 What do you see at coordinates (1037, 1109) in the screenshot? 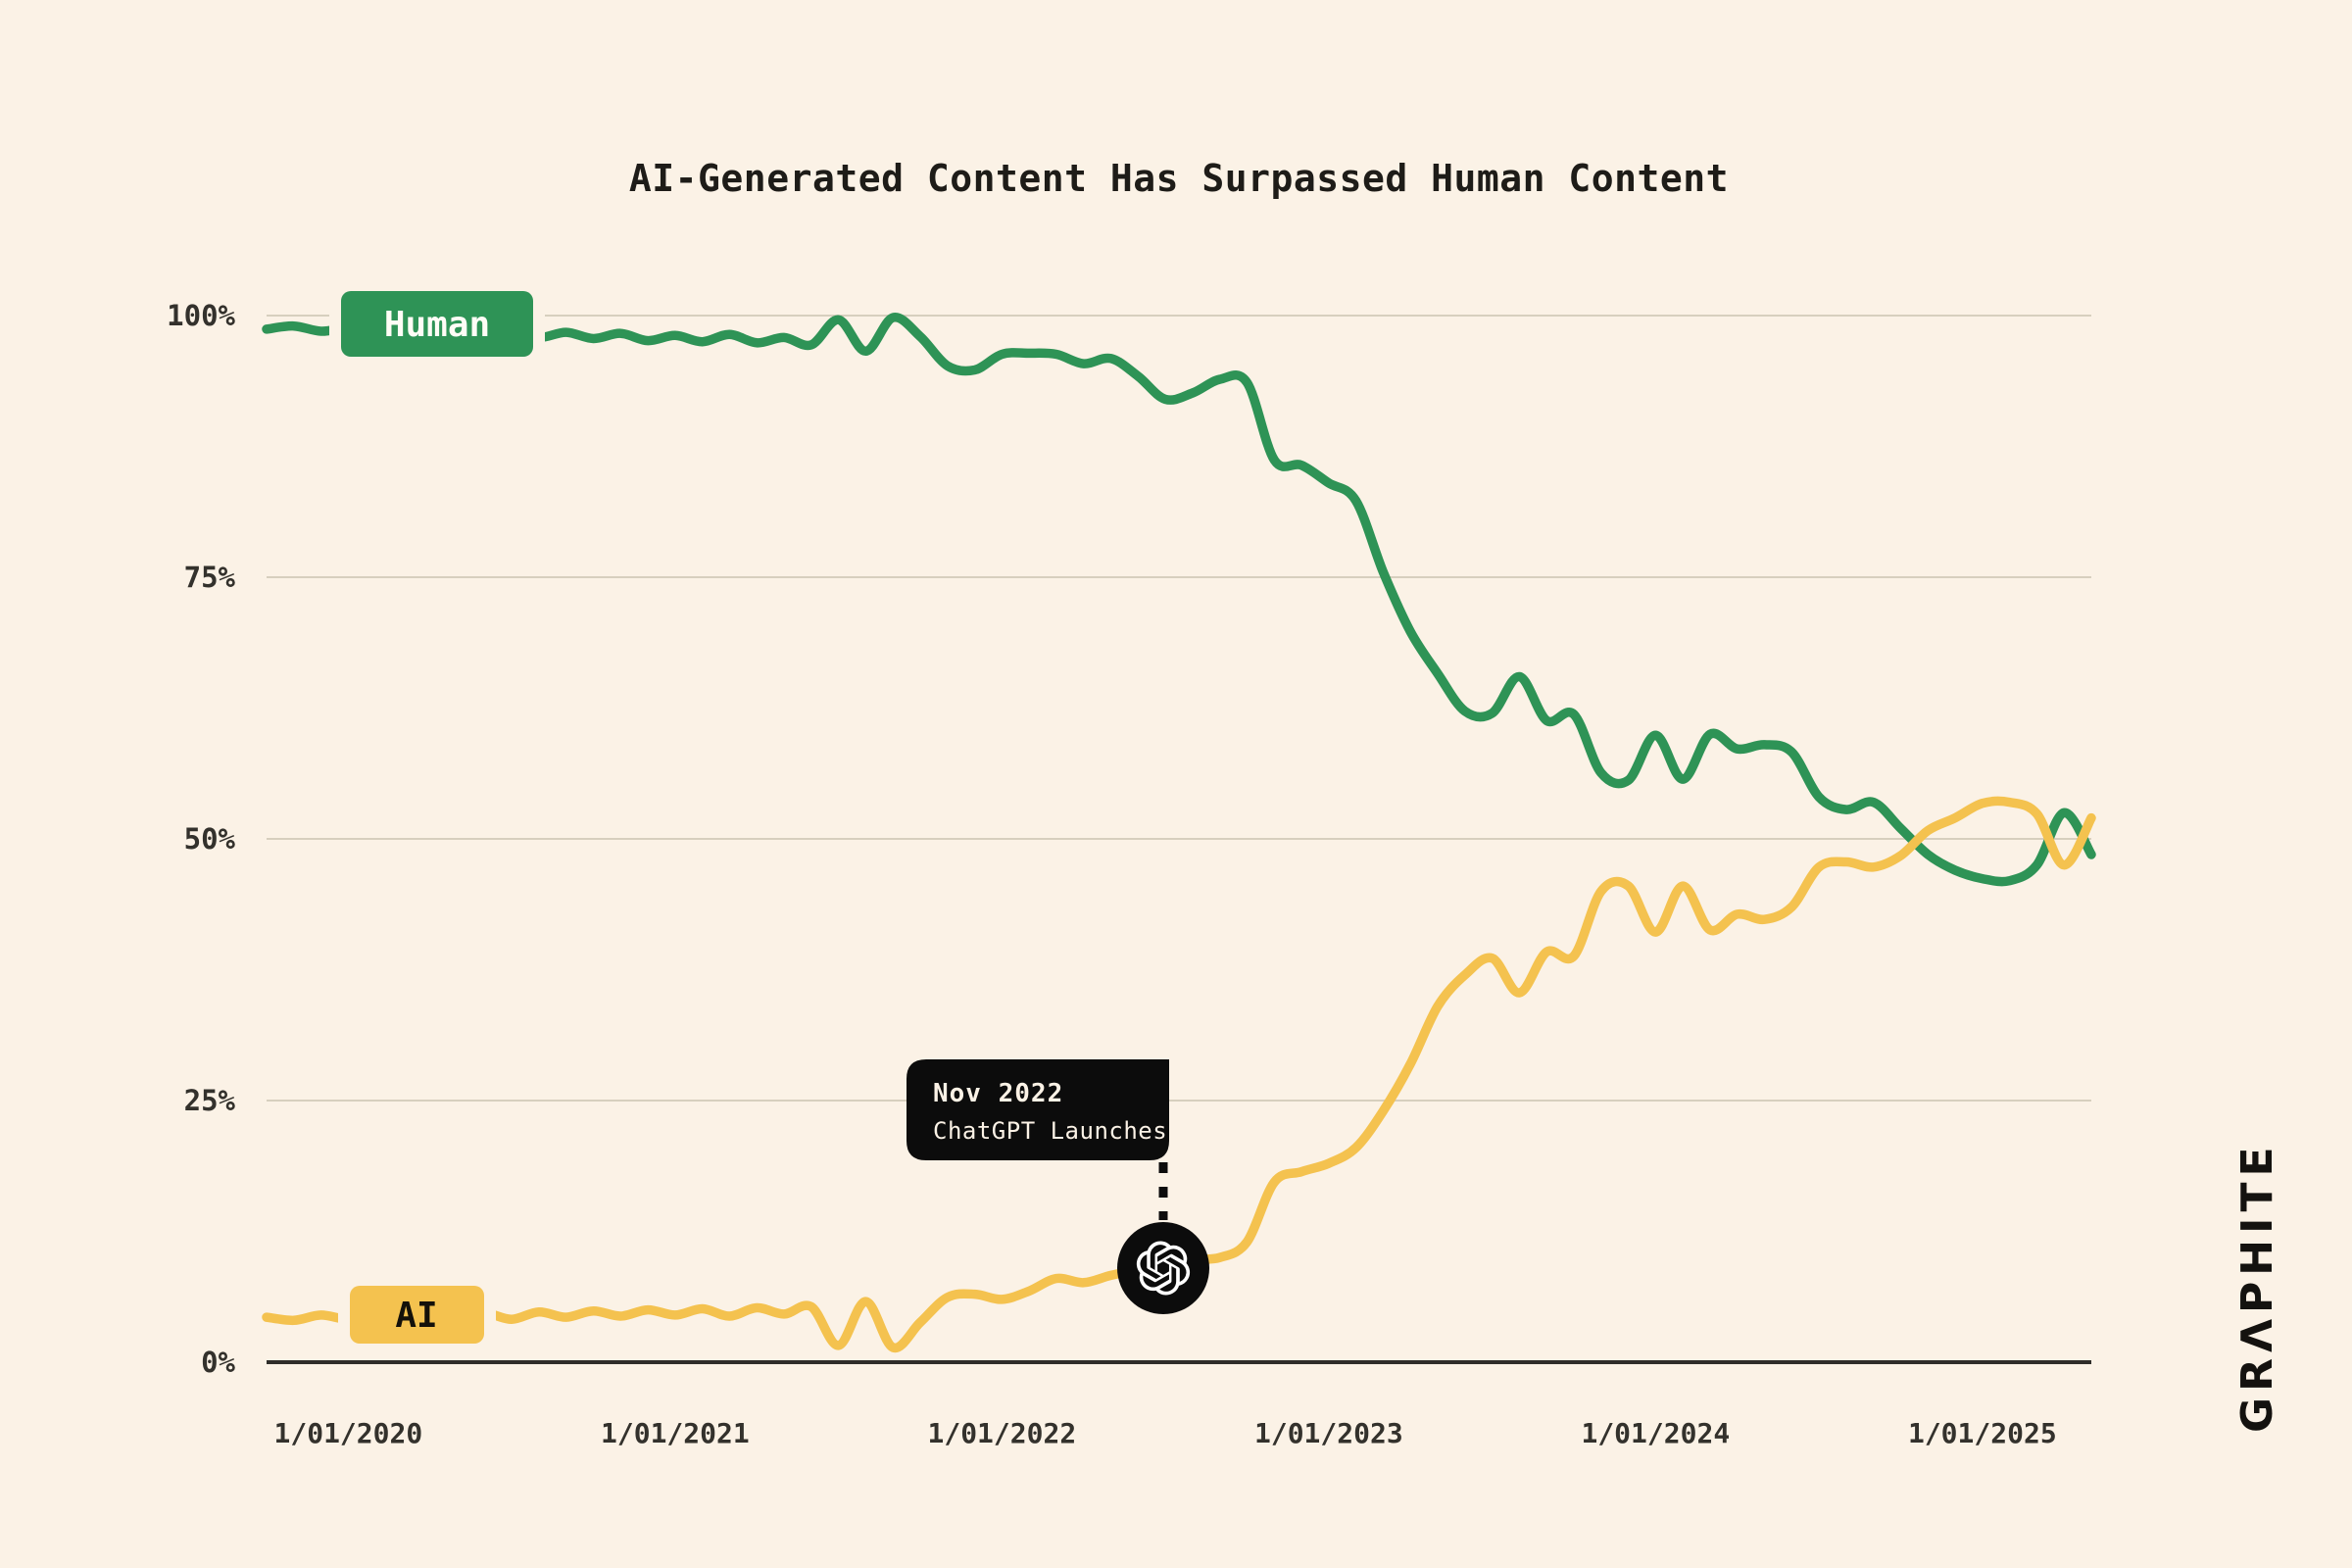
I see `annotation-tooltip-box` at bounding box center [1037, 1109].